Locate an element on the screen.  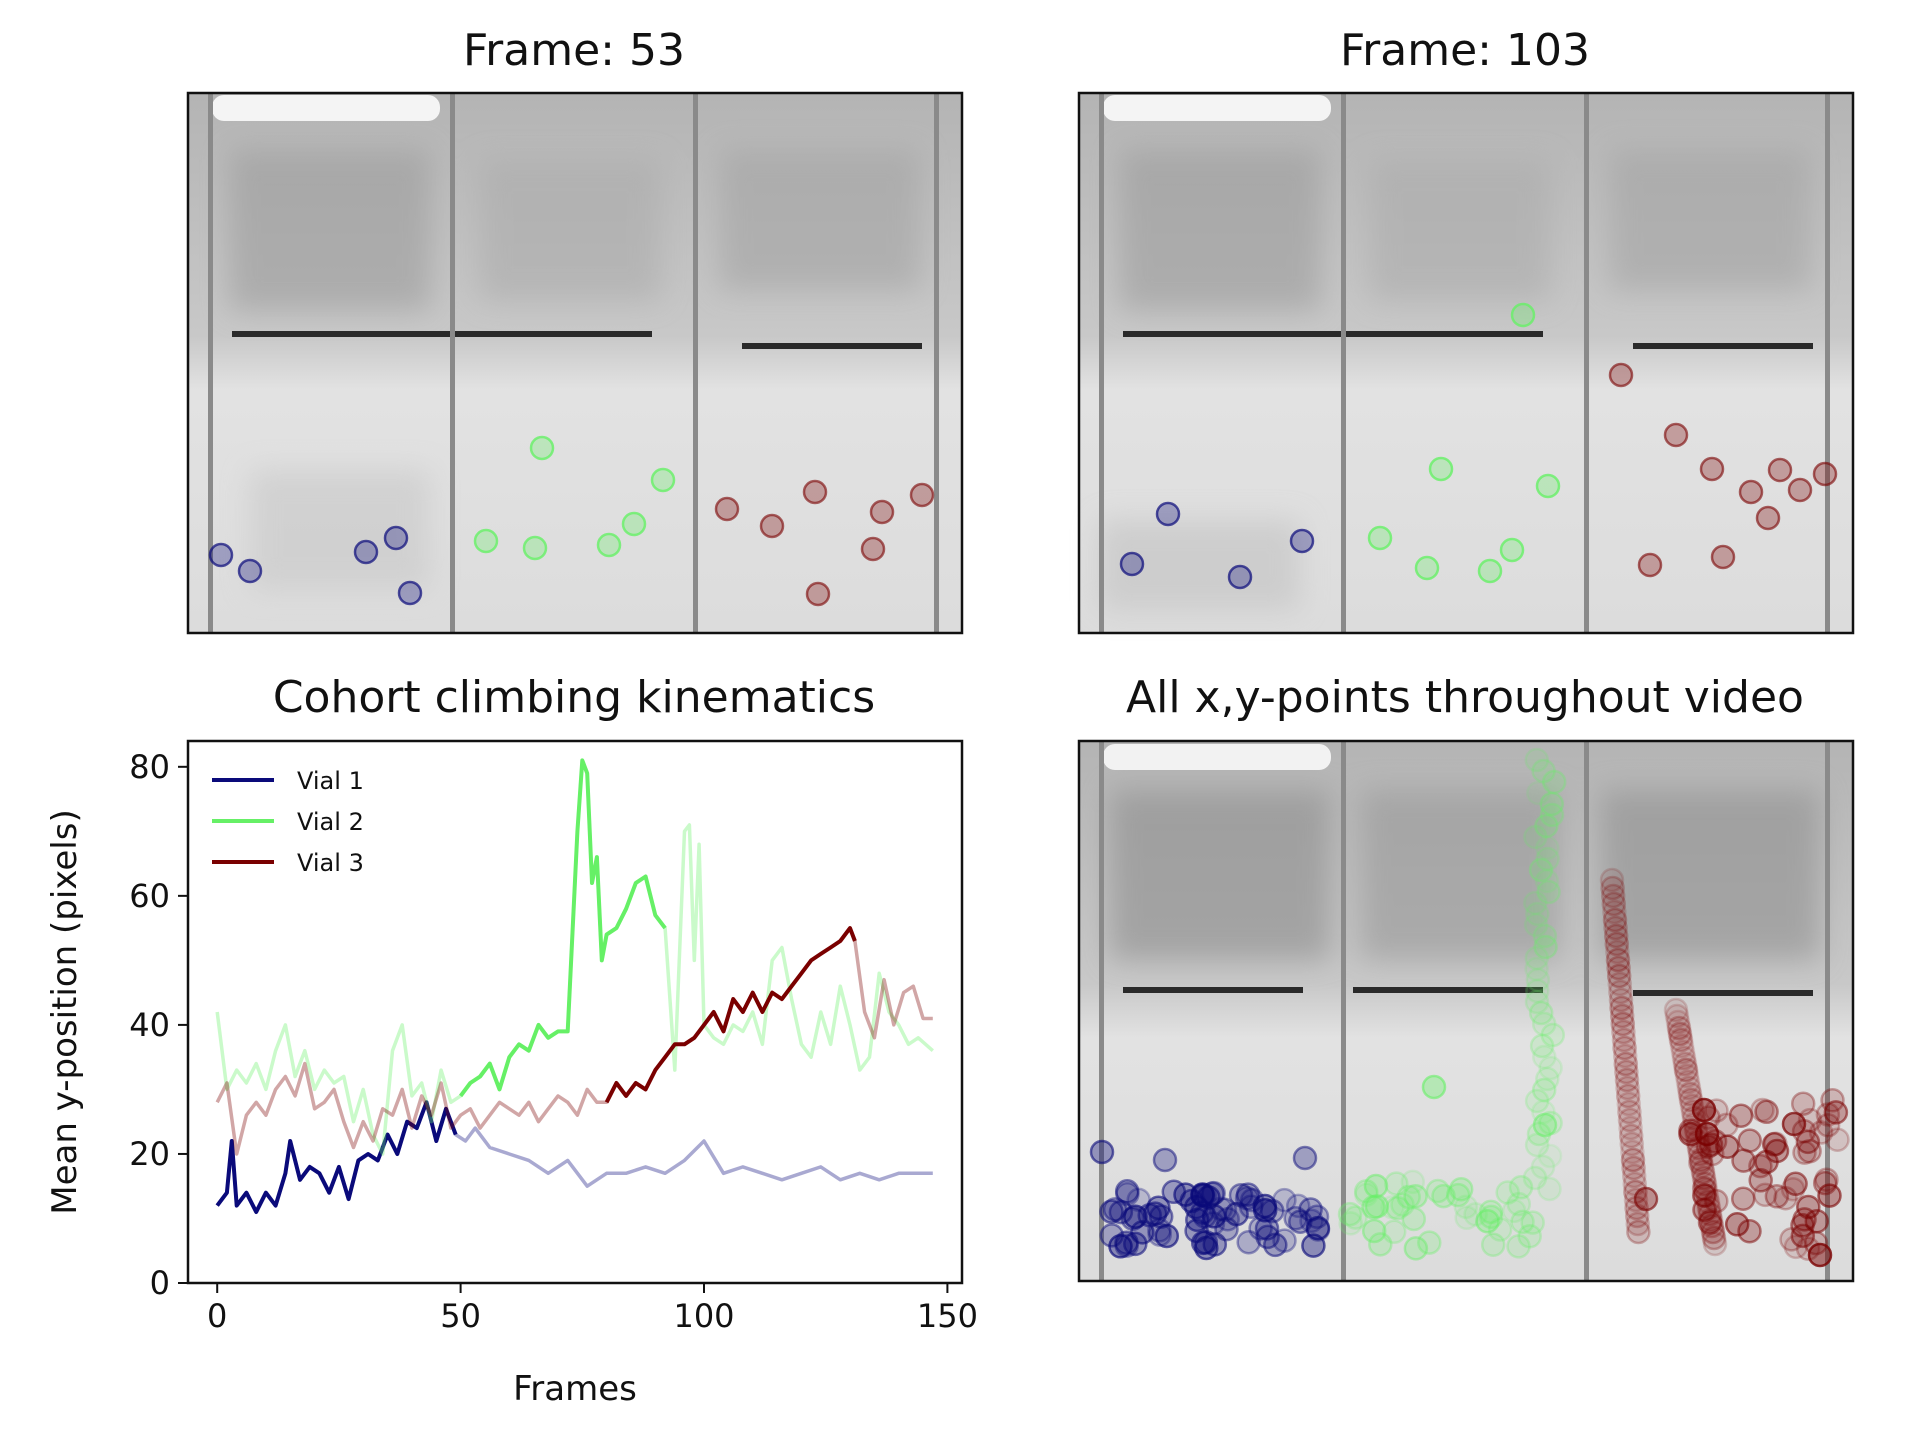
y-tick-label: 60 is located at coordinates (149, 896).